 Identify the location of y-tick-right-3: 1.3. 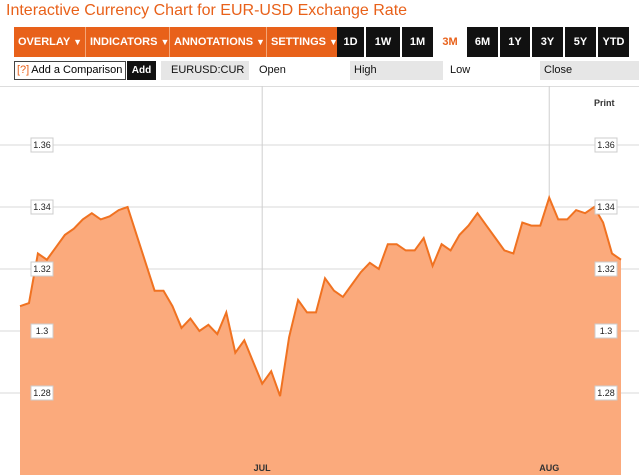
(606, 331).